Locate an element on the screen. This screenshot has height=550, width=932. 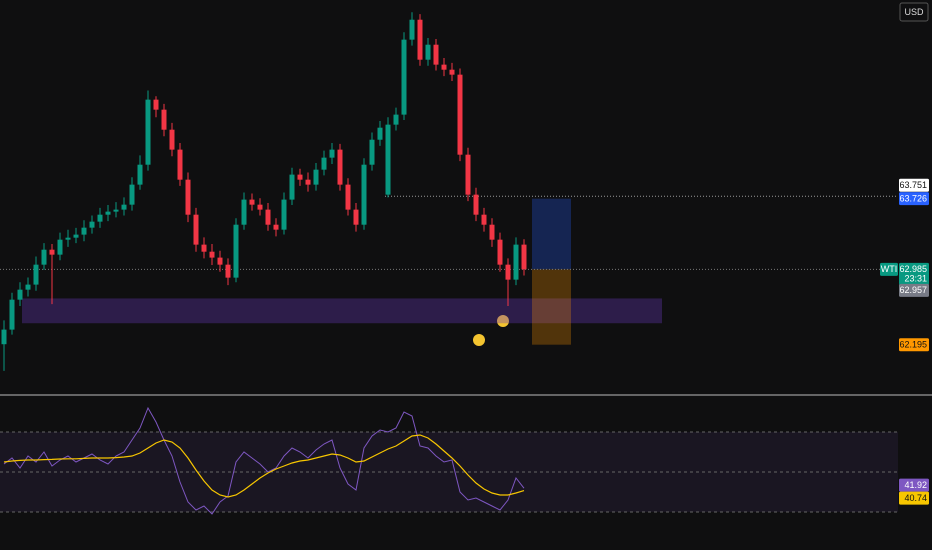
position-loss is located at coordinates (551, 307).